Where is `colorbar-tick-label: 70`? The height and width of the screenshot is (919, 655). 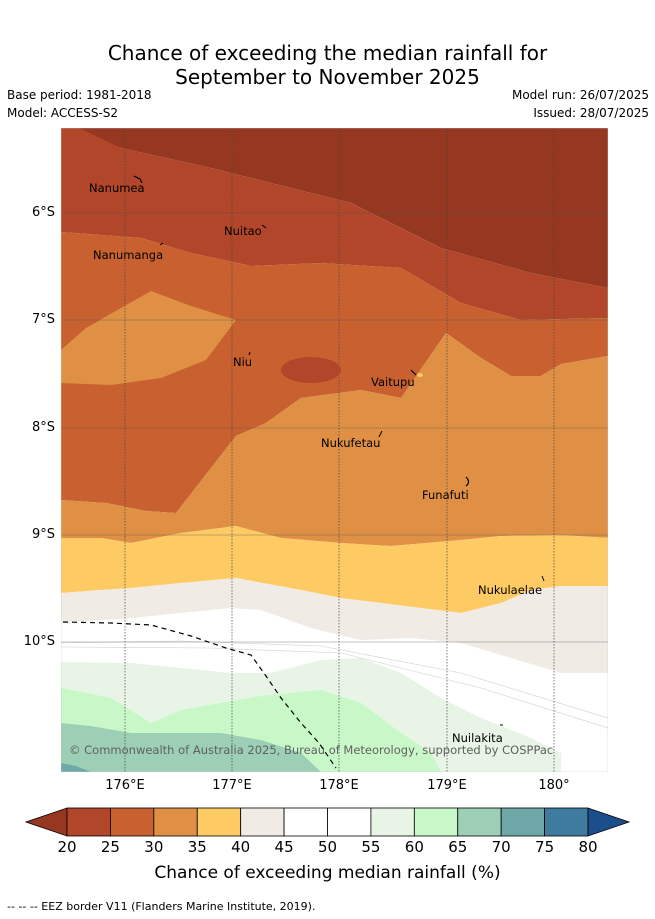
colorbar-tick-label: 70 is located at coordinates (501, 847).